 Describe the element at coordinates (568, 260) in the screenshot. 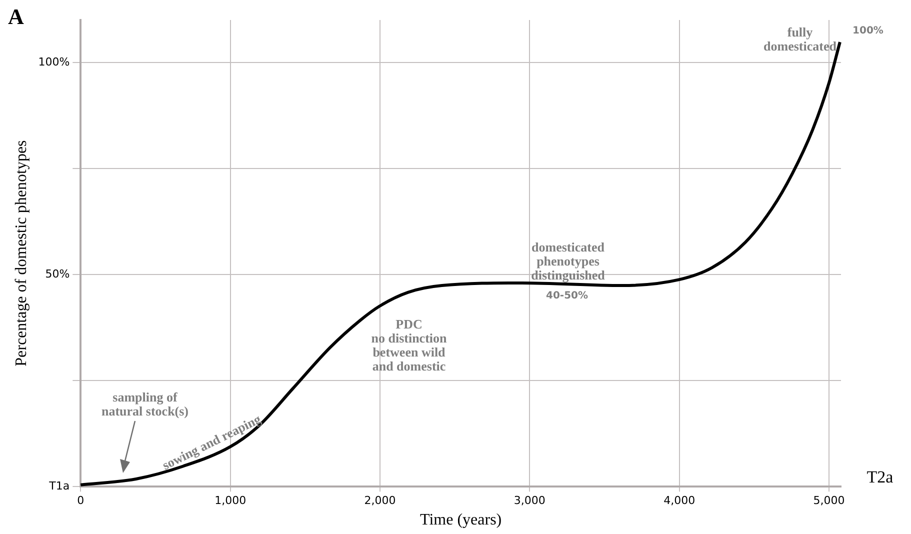

I see `annotation: domesticated phenotypes distinguished` at that location.